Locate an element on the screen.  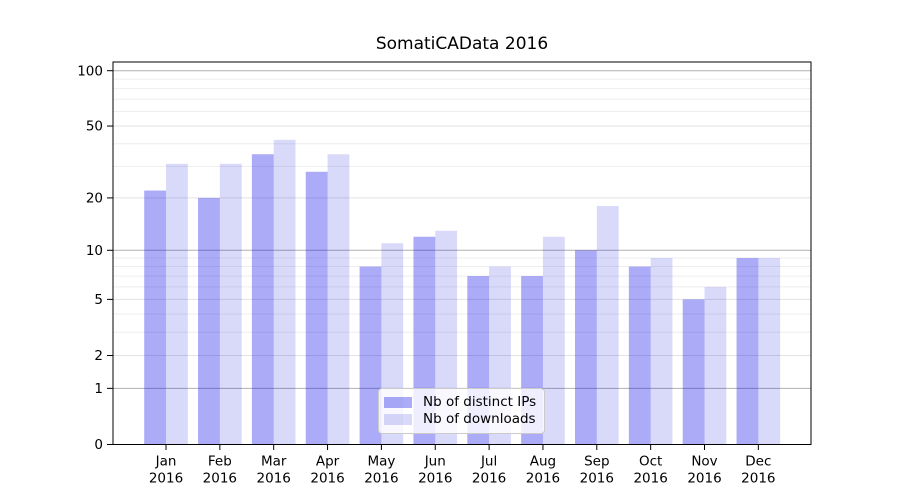
y-tick-label: 50 is located at coordinates (94, 127).